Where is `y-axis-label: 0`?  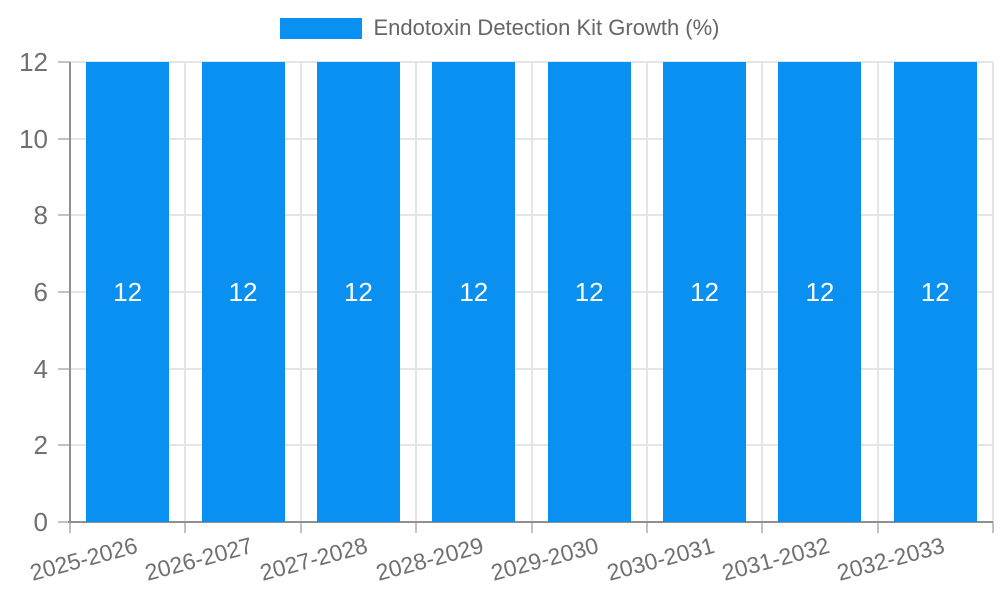 y-axis-label: 0 is located at coordinates (40, 522).